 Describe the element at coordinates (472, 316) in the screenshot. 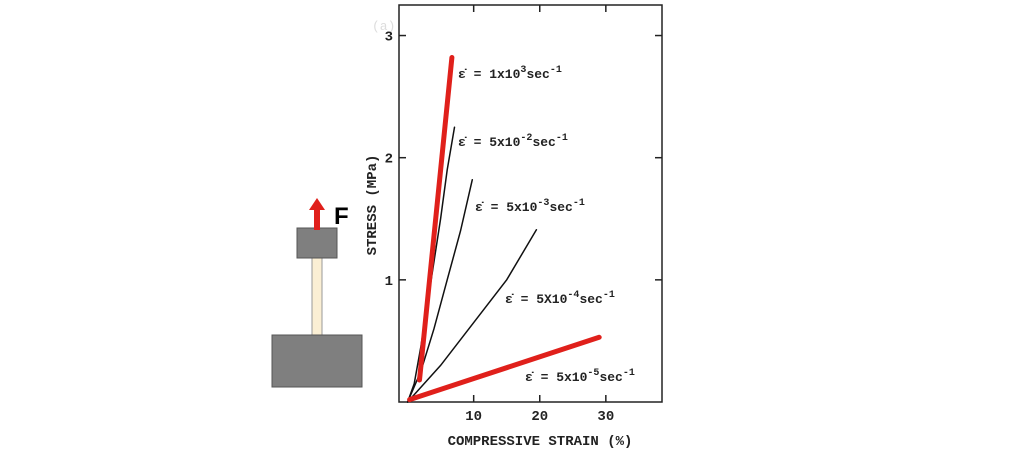

I see `data-curve` at that location.